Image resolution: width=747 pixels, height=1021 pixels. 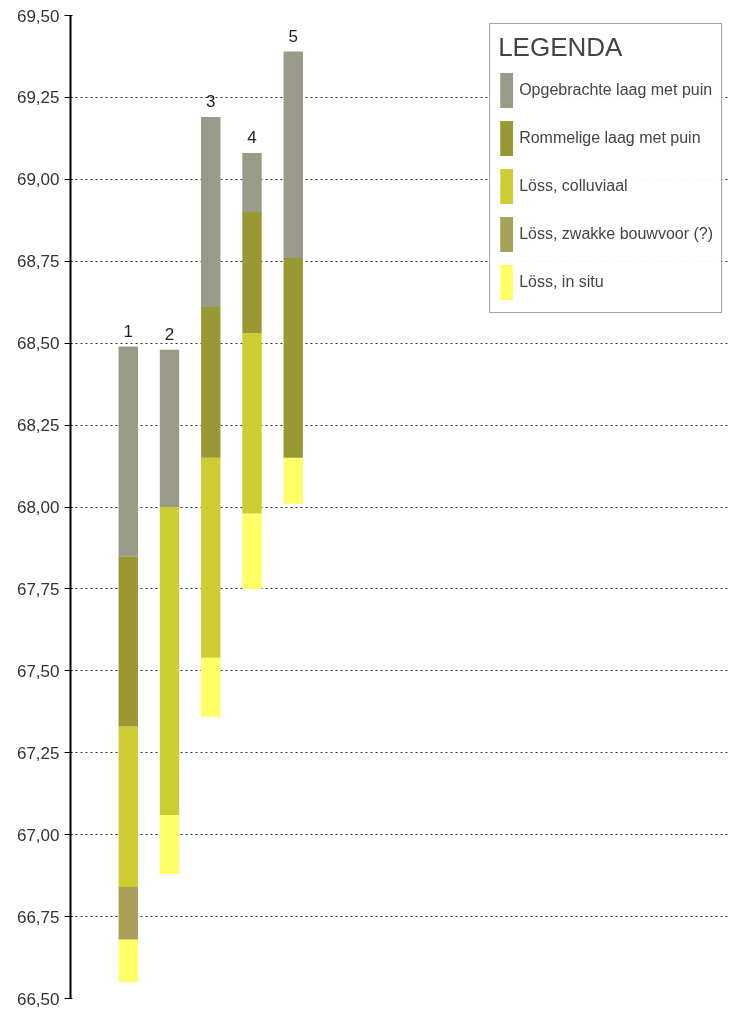 I want to click on legend-label: Opgebrachte laag met puin, so click(x=616, y=90).